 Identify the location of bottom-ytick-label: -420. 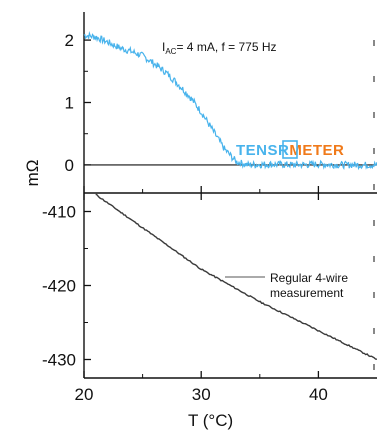
(59, 286).